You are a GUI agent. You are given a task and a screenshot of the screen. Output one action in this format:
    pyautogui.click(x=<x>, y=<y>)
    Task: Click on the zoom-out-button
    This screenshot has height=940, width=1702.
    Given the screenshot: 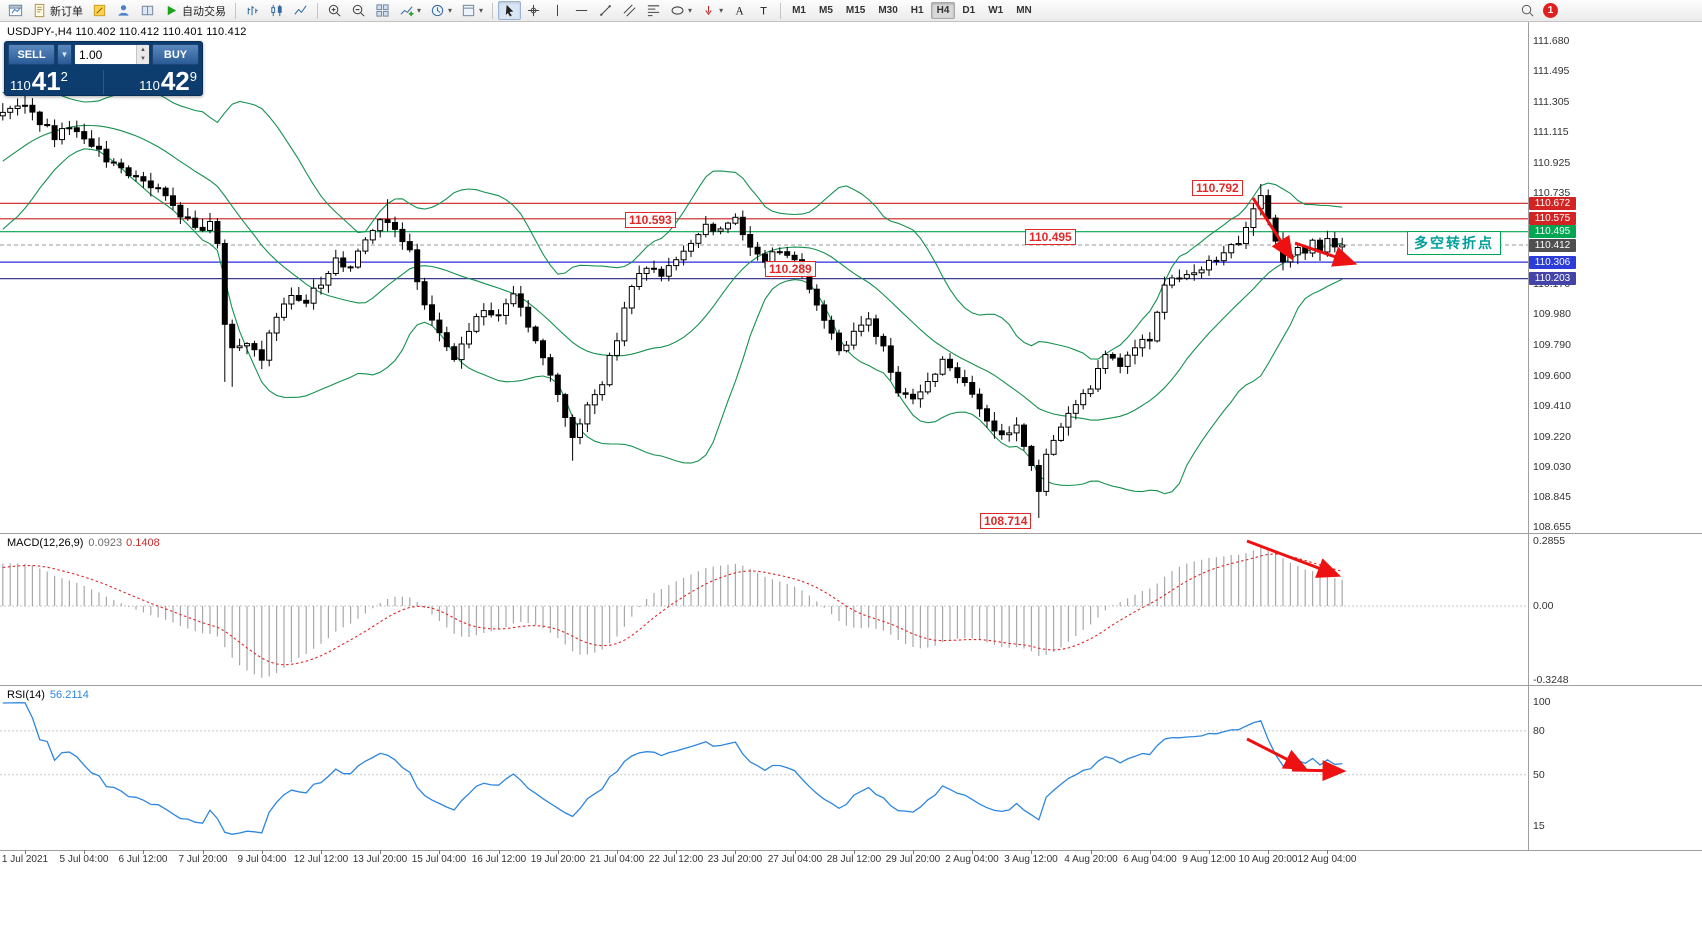 What is the action you would take?
    pyautogui.click(x=358, y=10)
    